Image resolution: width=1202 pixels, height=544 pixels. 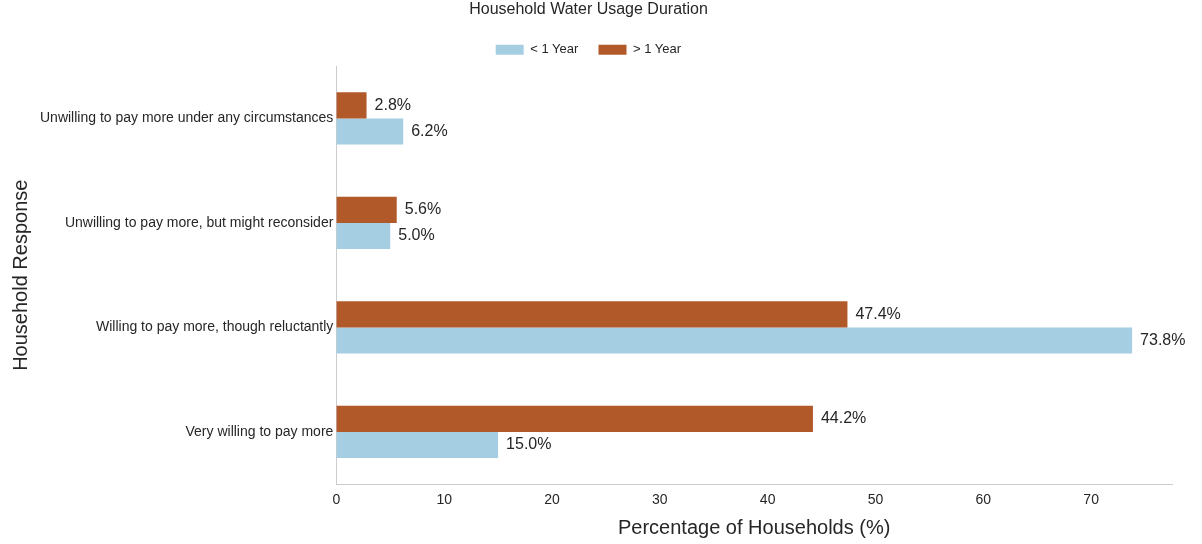 I want to click on data-label: 47.4%, so click(x=878, y=313).